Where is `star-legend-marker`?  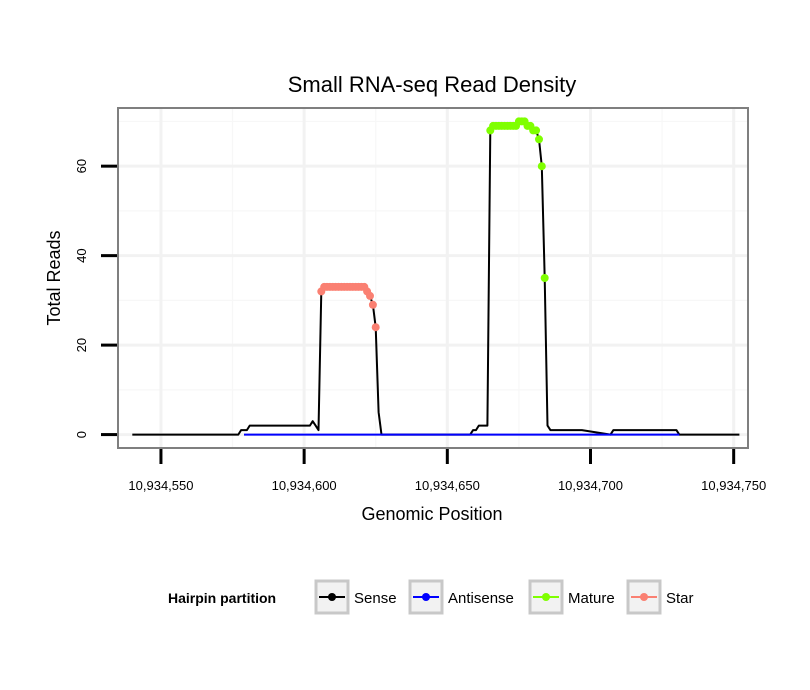
star-legend-marker is located at coordinates (644, 597).